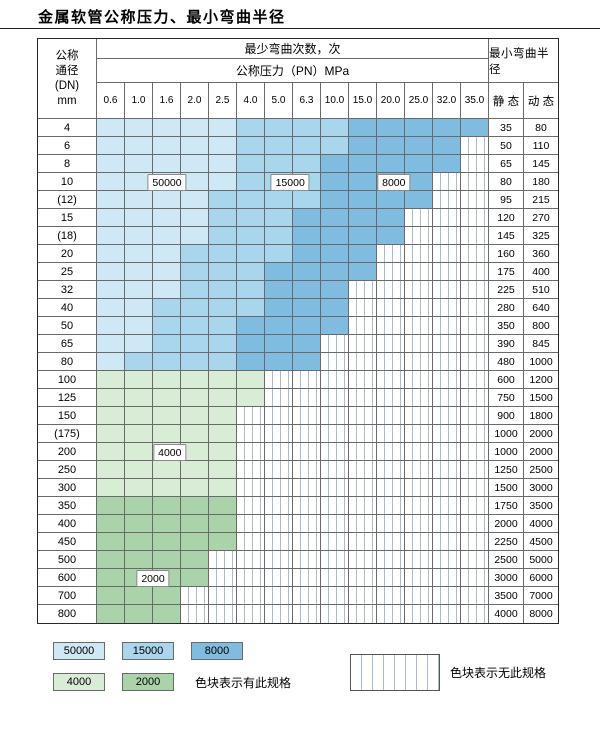  Describe the element at coordinates (172, 651) in the screenshot. I see `legend-row-blue: 50000 15000 8000` at that location.